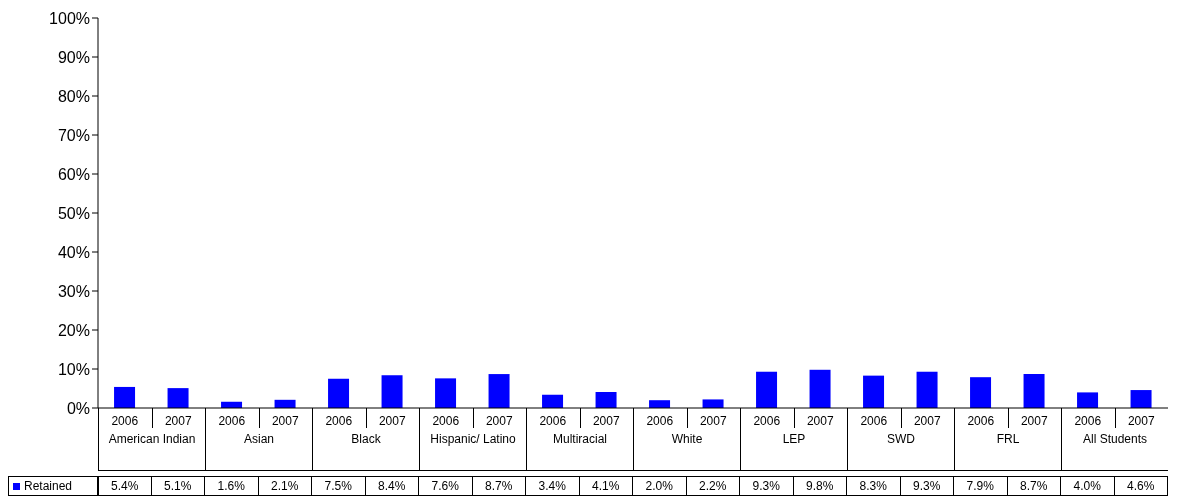 The height and width of the screenshot is (504, 1204). What do you see at coordinates (1141, 486) in the screenshot?
I see `data-label: 4.6%` at bounding box center [1141, 486].